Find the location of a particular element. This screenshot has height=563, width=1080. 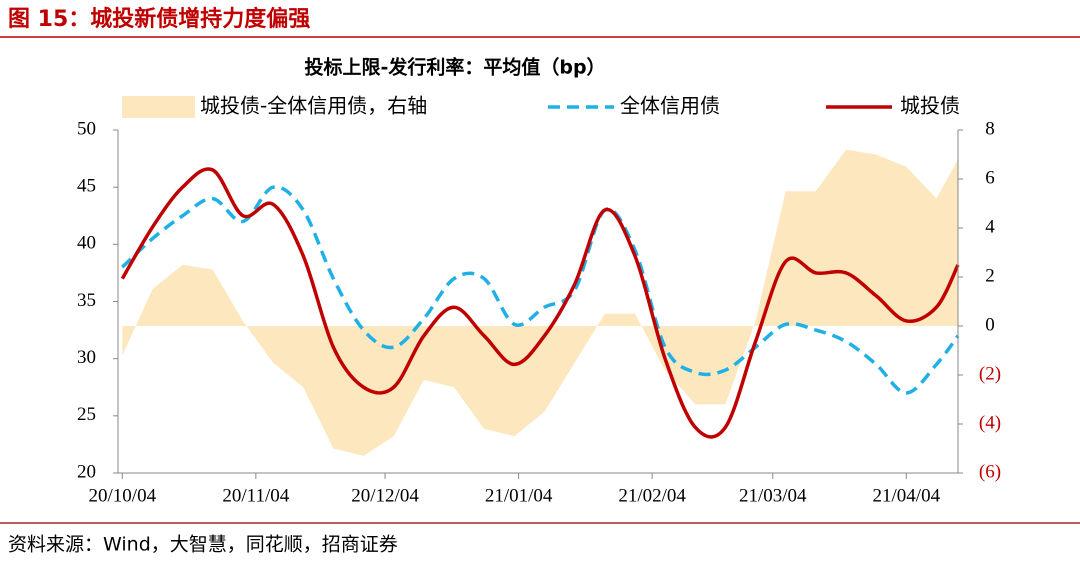

figure-title: 图 15：城投新债增持力度偏强 is located at coordinates (159, 19).